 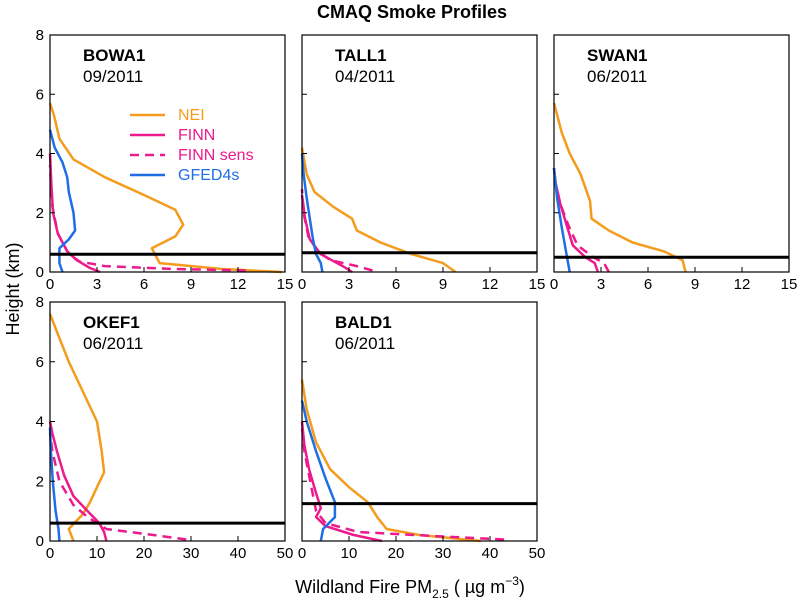 I want to click on panel-bald1: 0 10 20 30 40 50 BALD1 06/2011, so click(x=422, y=431).